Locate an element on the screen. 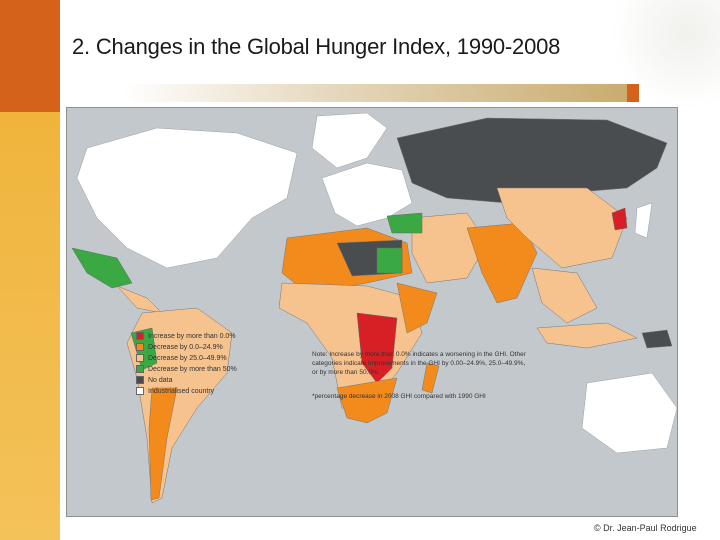  legend-item-industrialised: Industrialised country is located at coordinates (175, 392).